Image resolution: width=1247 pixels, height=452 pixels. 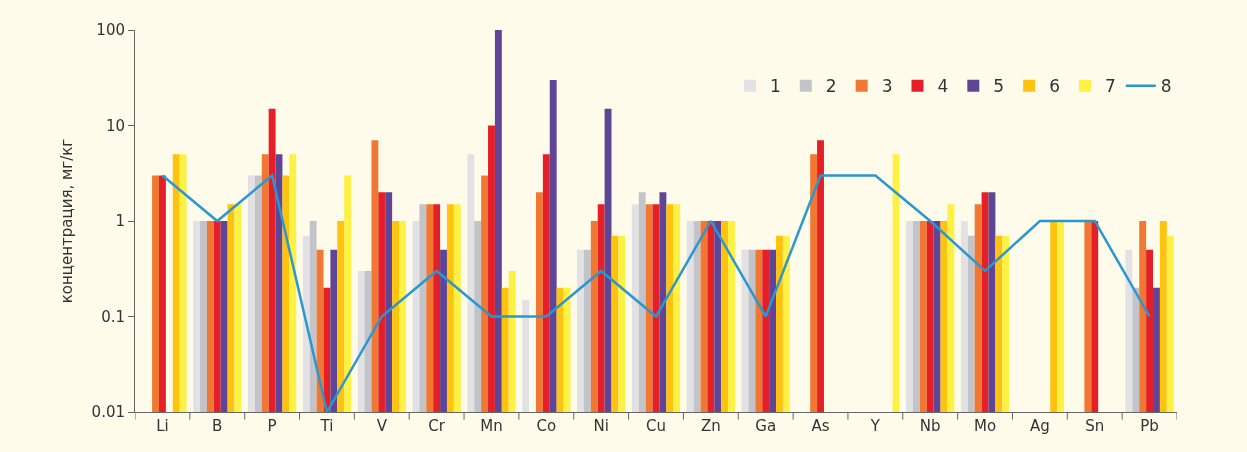 What do you see at coordinates (710, 426) in the screenshot?
I see `x-tick-label: Zn` at bounding box center [710, 426].